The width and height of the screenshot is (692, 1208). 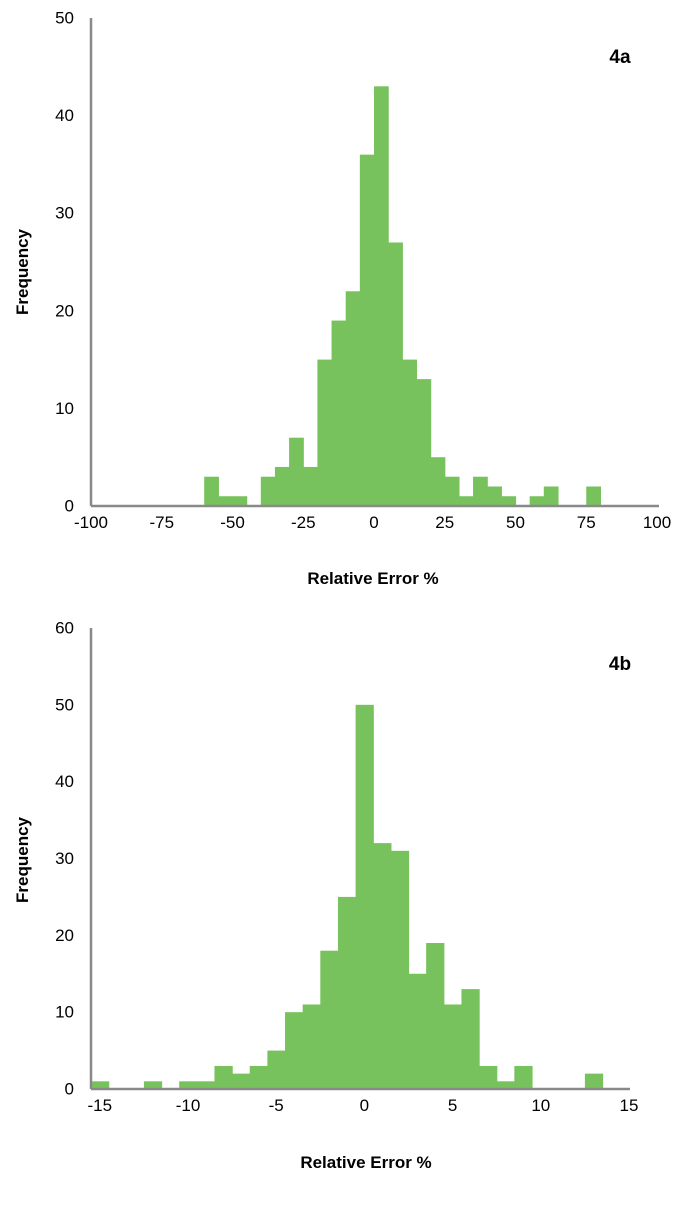 What do you see at coordinates (515, 522) in the screenshot?
I see `x-tick-label: 50` at bounding box center [515, 522].